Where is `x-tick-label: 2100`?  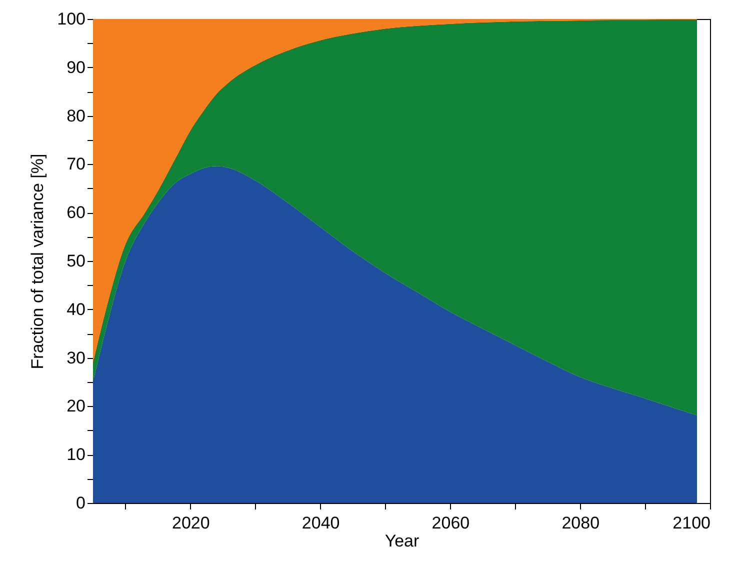
x-tick-label: 2100 is located at coordinates (691, 523).